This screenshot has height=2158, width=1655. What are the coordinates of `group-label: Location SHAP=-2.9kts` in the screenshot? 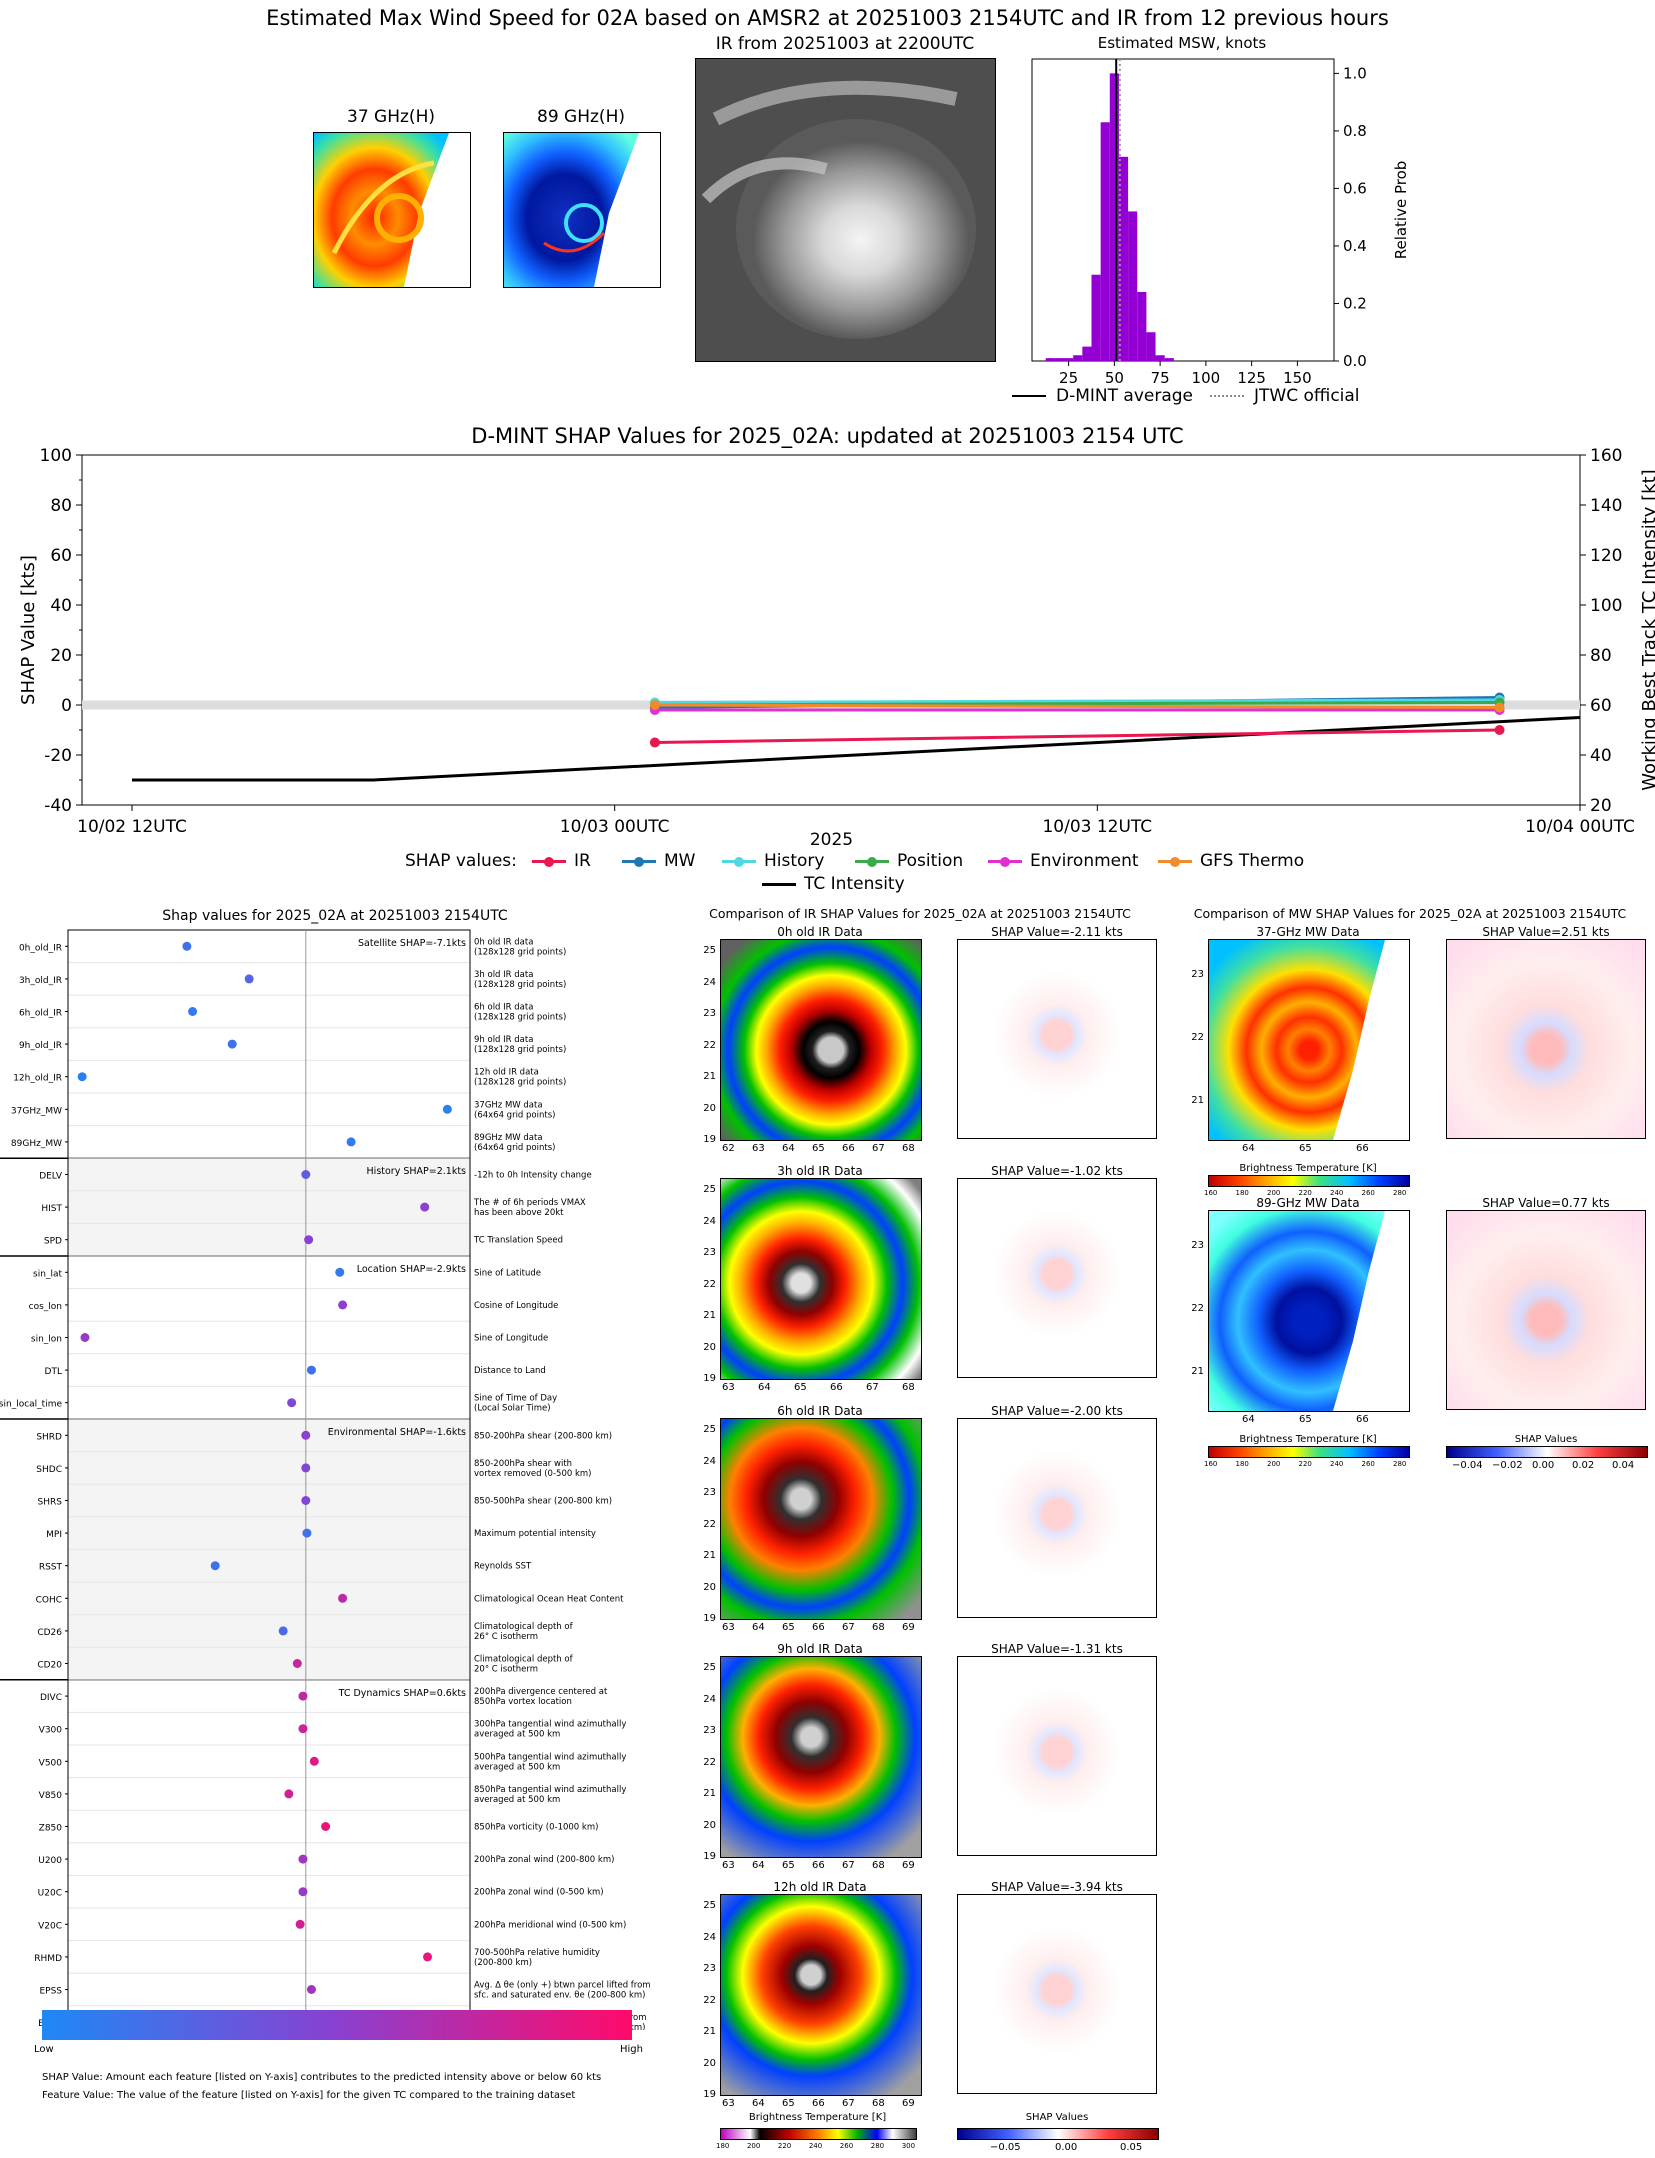 It's located at (411, 1269).